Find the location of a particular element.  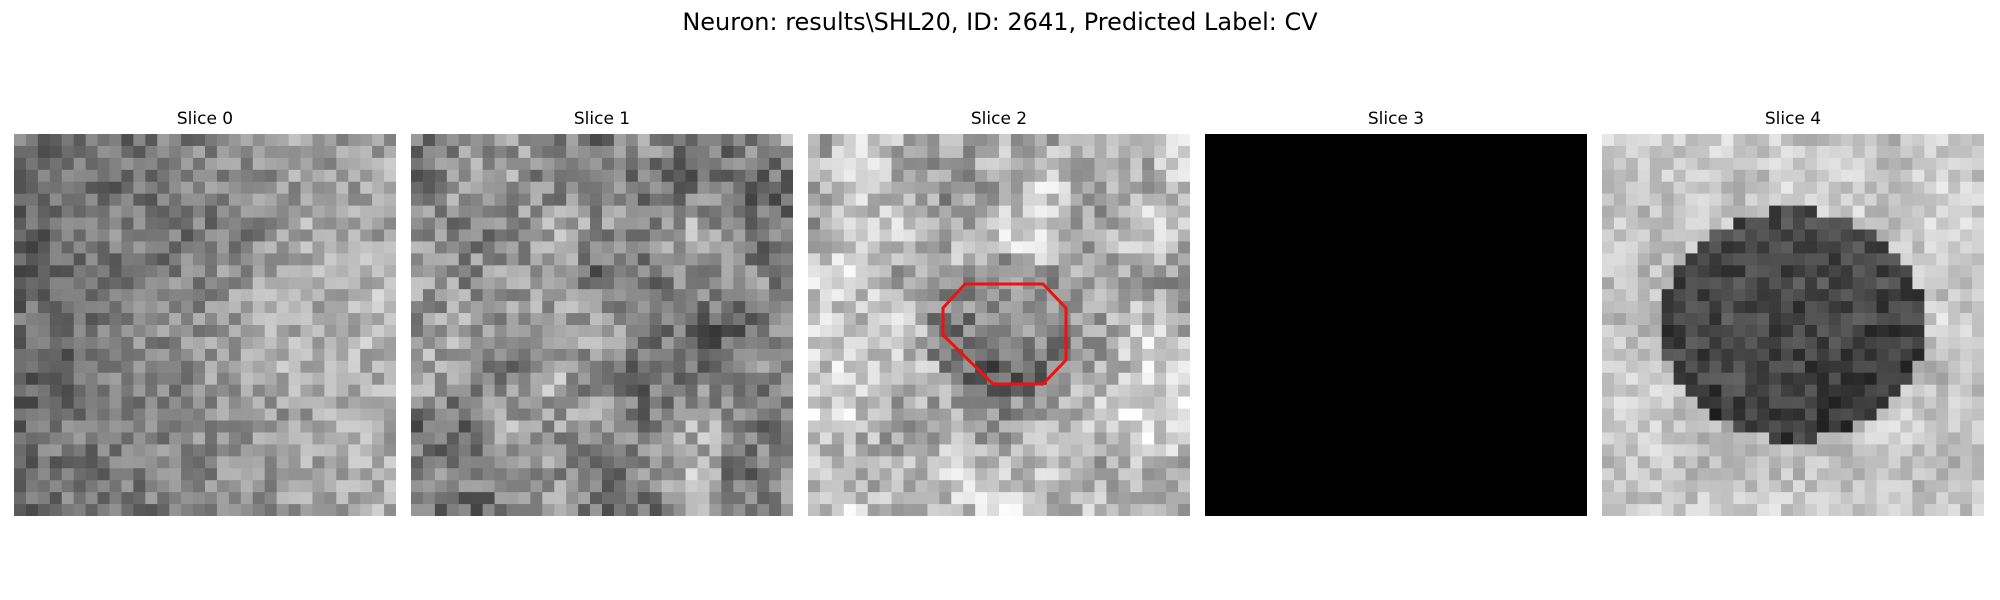

panel-slice-3: Slice 3 is located at coordinates (1396, 312).